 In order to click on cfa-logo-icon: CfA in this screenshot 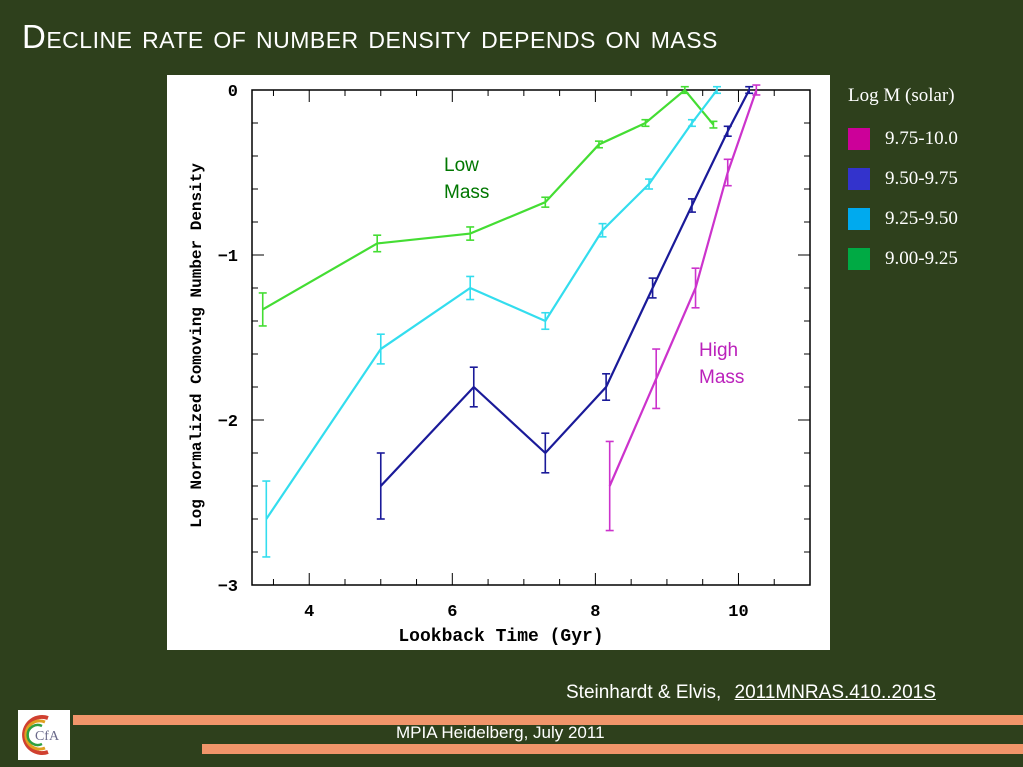, I will do `click(41, 735)`.